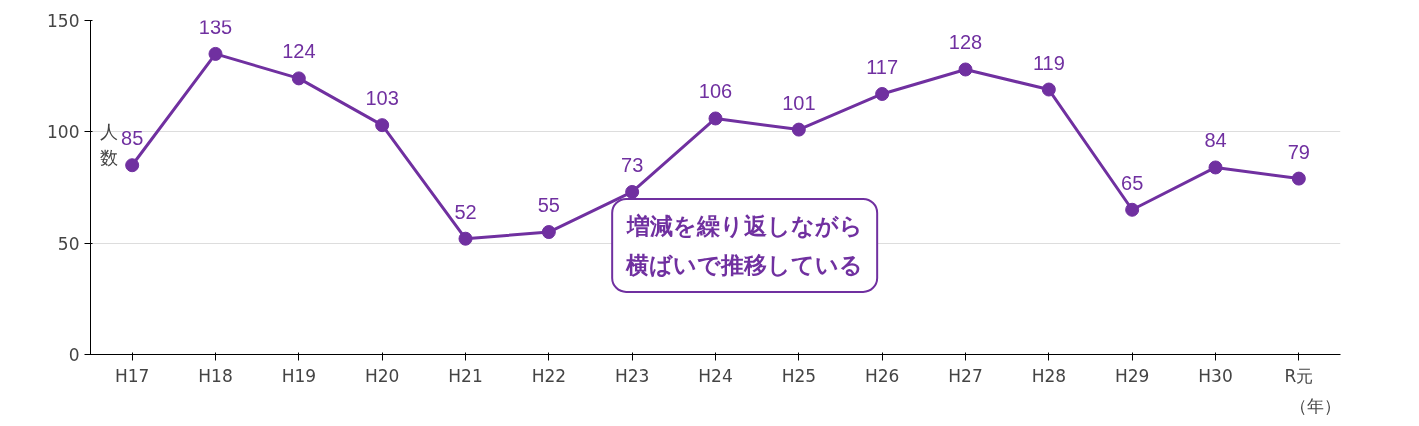 This screenshot has height=426, width=1419. Describe the element at coordinates (465, 375) in the screenshot. I see `x-tick-label: H21` at that location.